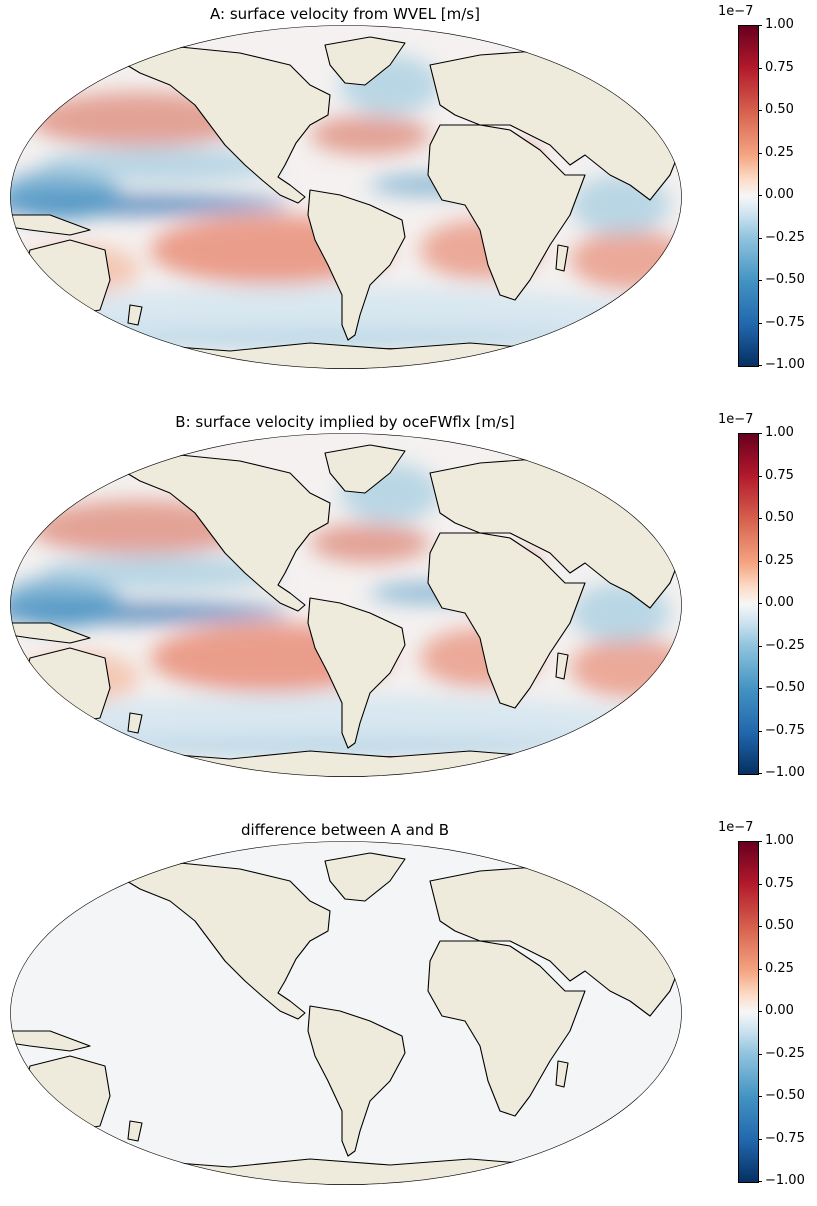 Image resolution: width=817 pixels, height=1206 pixels. What do you see at coordinates (748, 604) in the screenshot?
I see `colorbar-b` at bounding box center [748, 604].